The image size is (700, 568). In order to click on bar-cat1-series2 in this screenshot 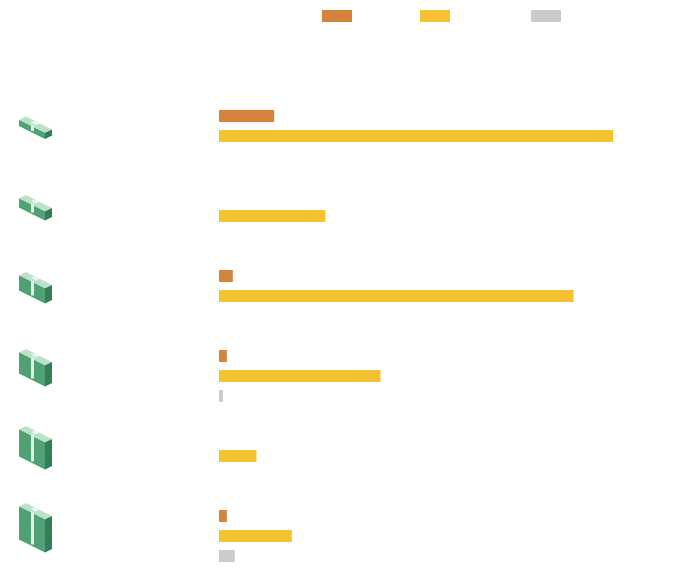, I will do `click(416, 136)`.